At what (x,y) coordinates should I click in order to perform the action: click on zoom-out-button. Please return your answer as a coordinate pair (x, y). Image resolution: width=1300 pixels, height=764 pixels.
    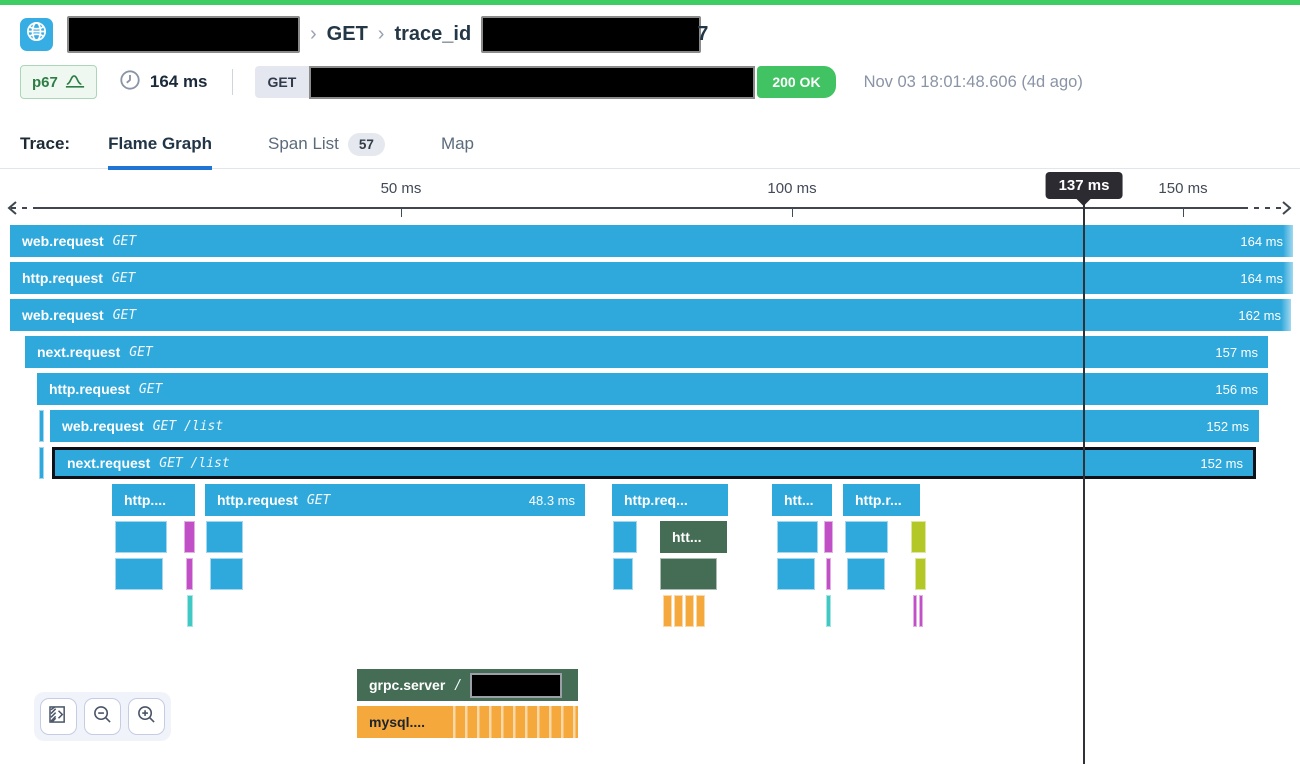
    Looking at the image, I should click on (102, 716).